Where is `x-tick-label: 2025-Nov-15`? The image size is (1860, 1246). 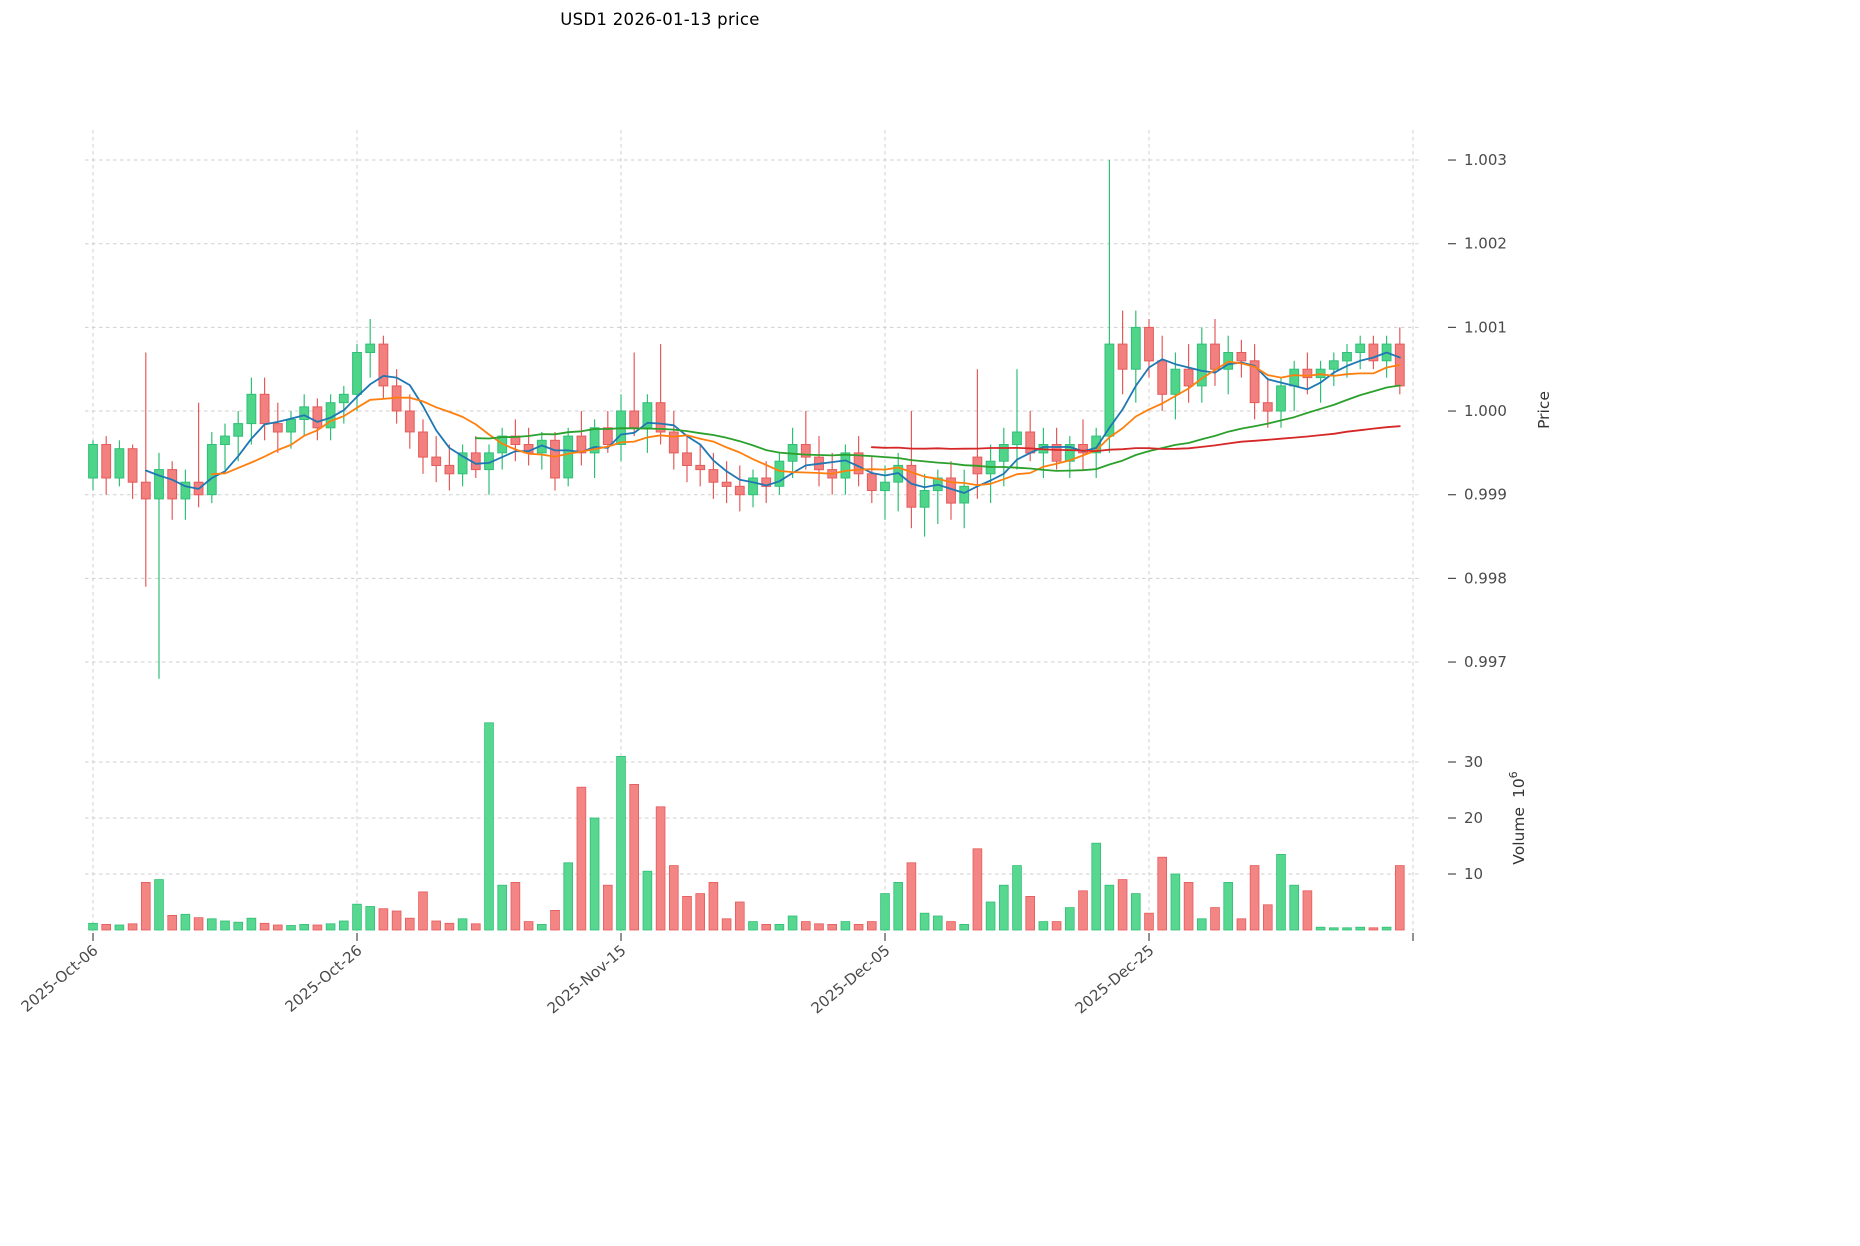
x-tick-label: 2025-Nov-15 is located at coordinates (587, 979).